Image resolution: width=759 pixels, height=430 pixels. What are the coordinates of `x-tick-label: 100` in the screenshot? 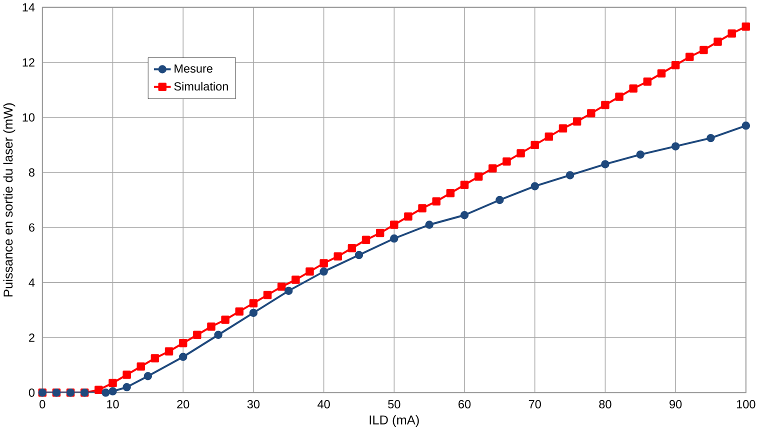 It's located at (746, 404).